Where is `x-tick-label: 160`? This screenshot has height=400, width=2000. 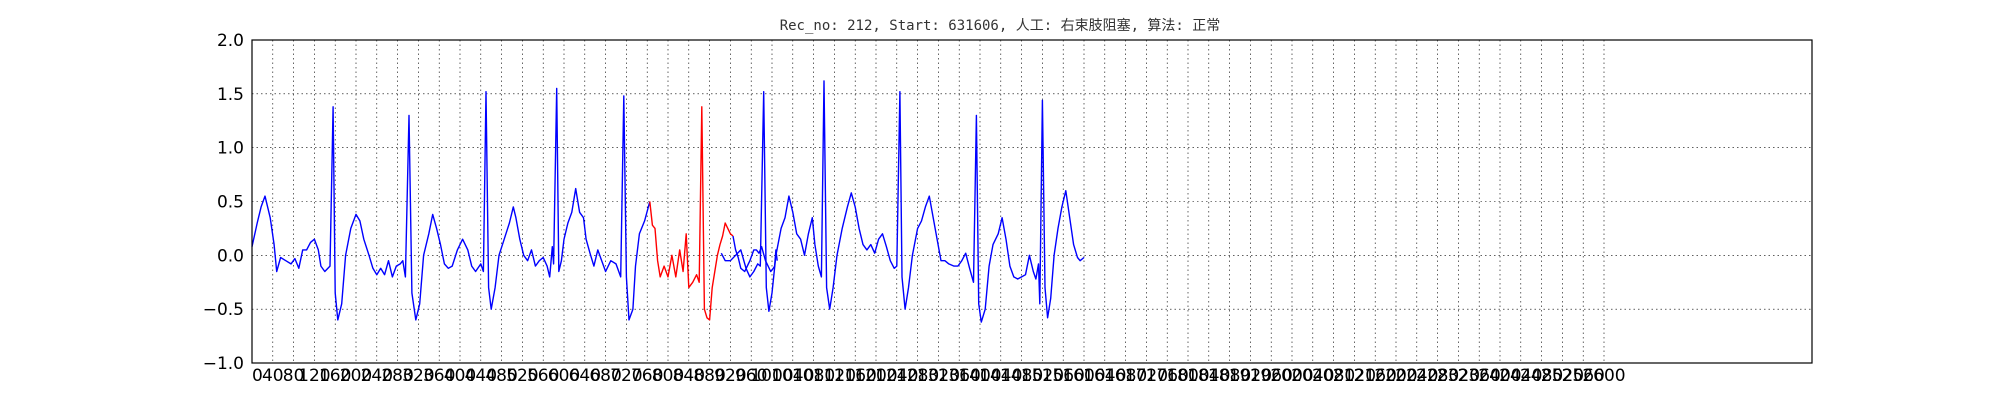
x-tick-label: 160 is located at coordinates (335, 376).